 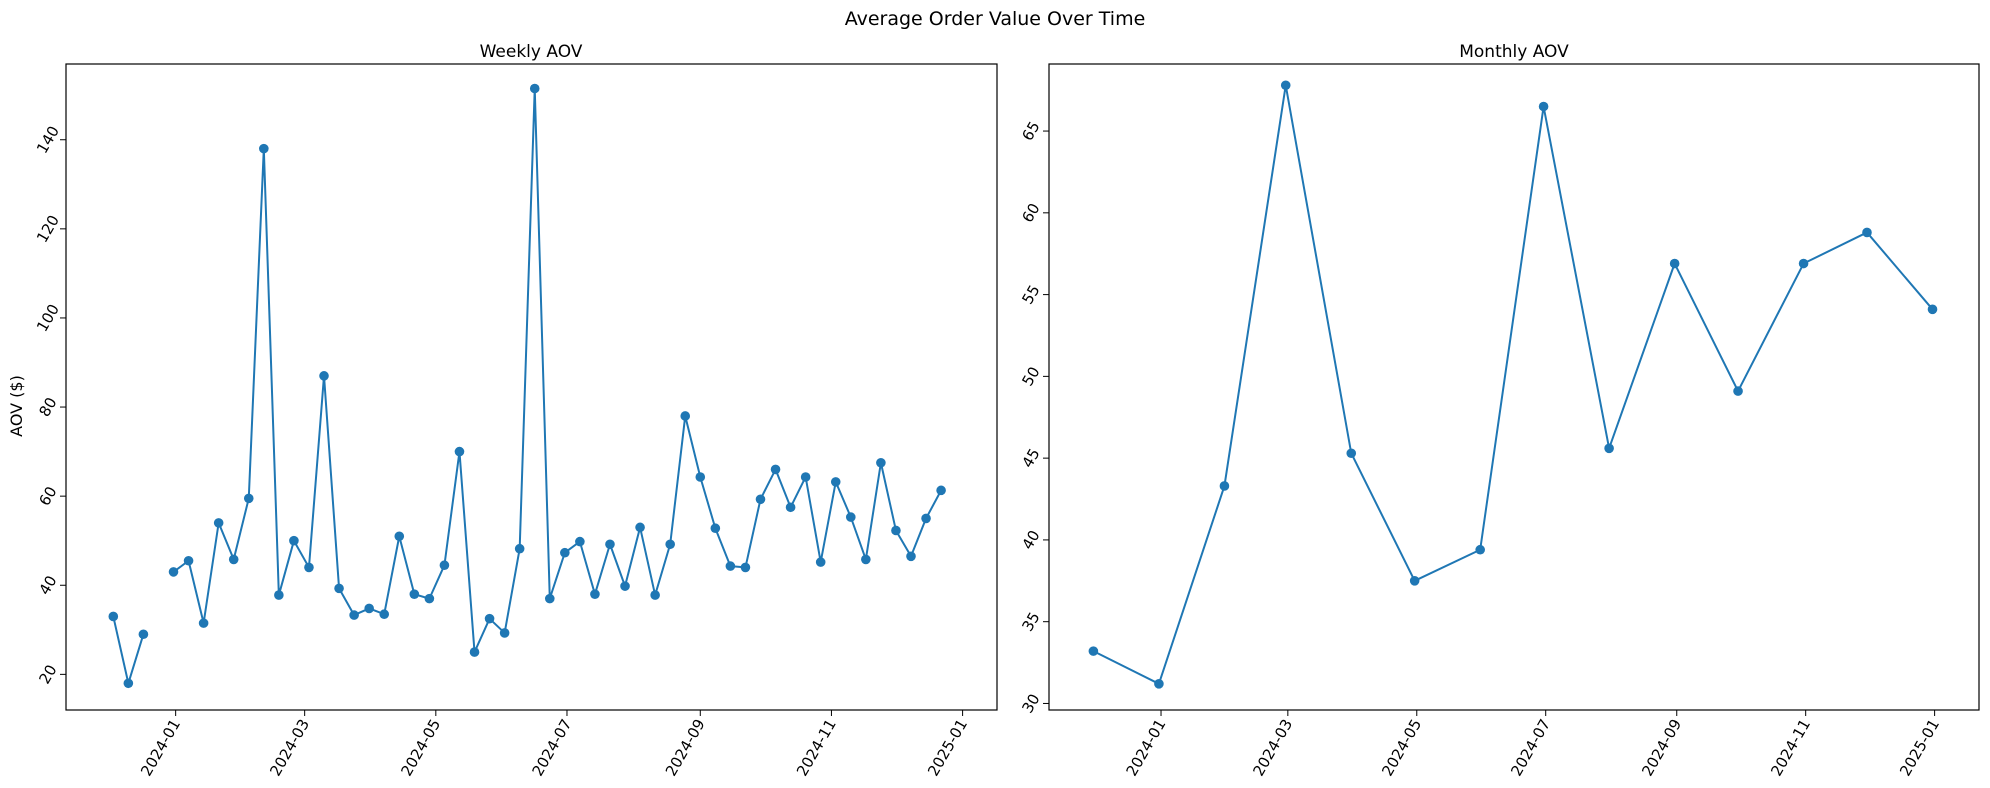 What do you see at coordinates (1661, 747) in the screenshot?
I see `monthly-aov-xtick-label: 2024-09` at bounding box center [1661, 747].